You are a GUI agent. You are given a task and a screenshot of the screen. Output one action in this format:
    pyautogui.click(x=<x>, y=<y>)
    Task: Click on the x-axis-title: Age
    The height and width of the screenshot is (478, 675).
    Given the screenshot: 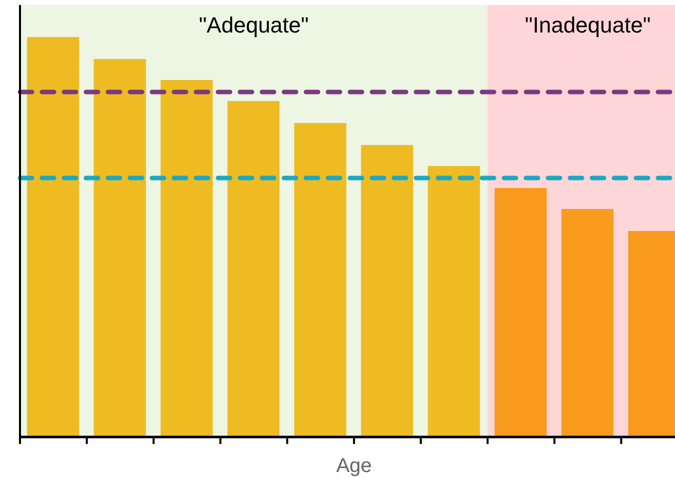 What is the action you would take?
    pyautogui.click(x=354, y=466)
    